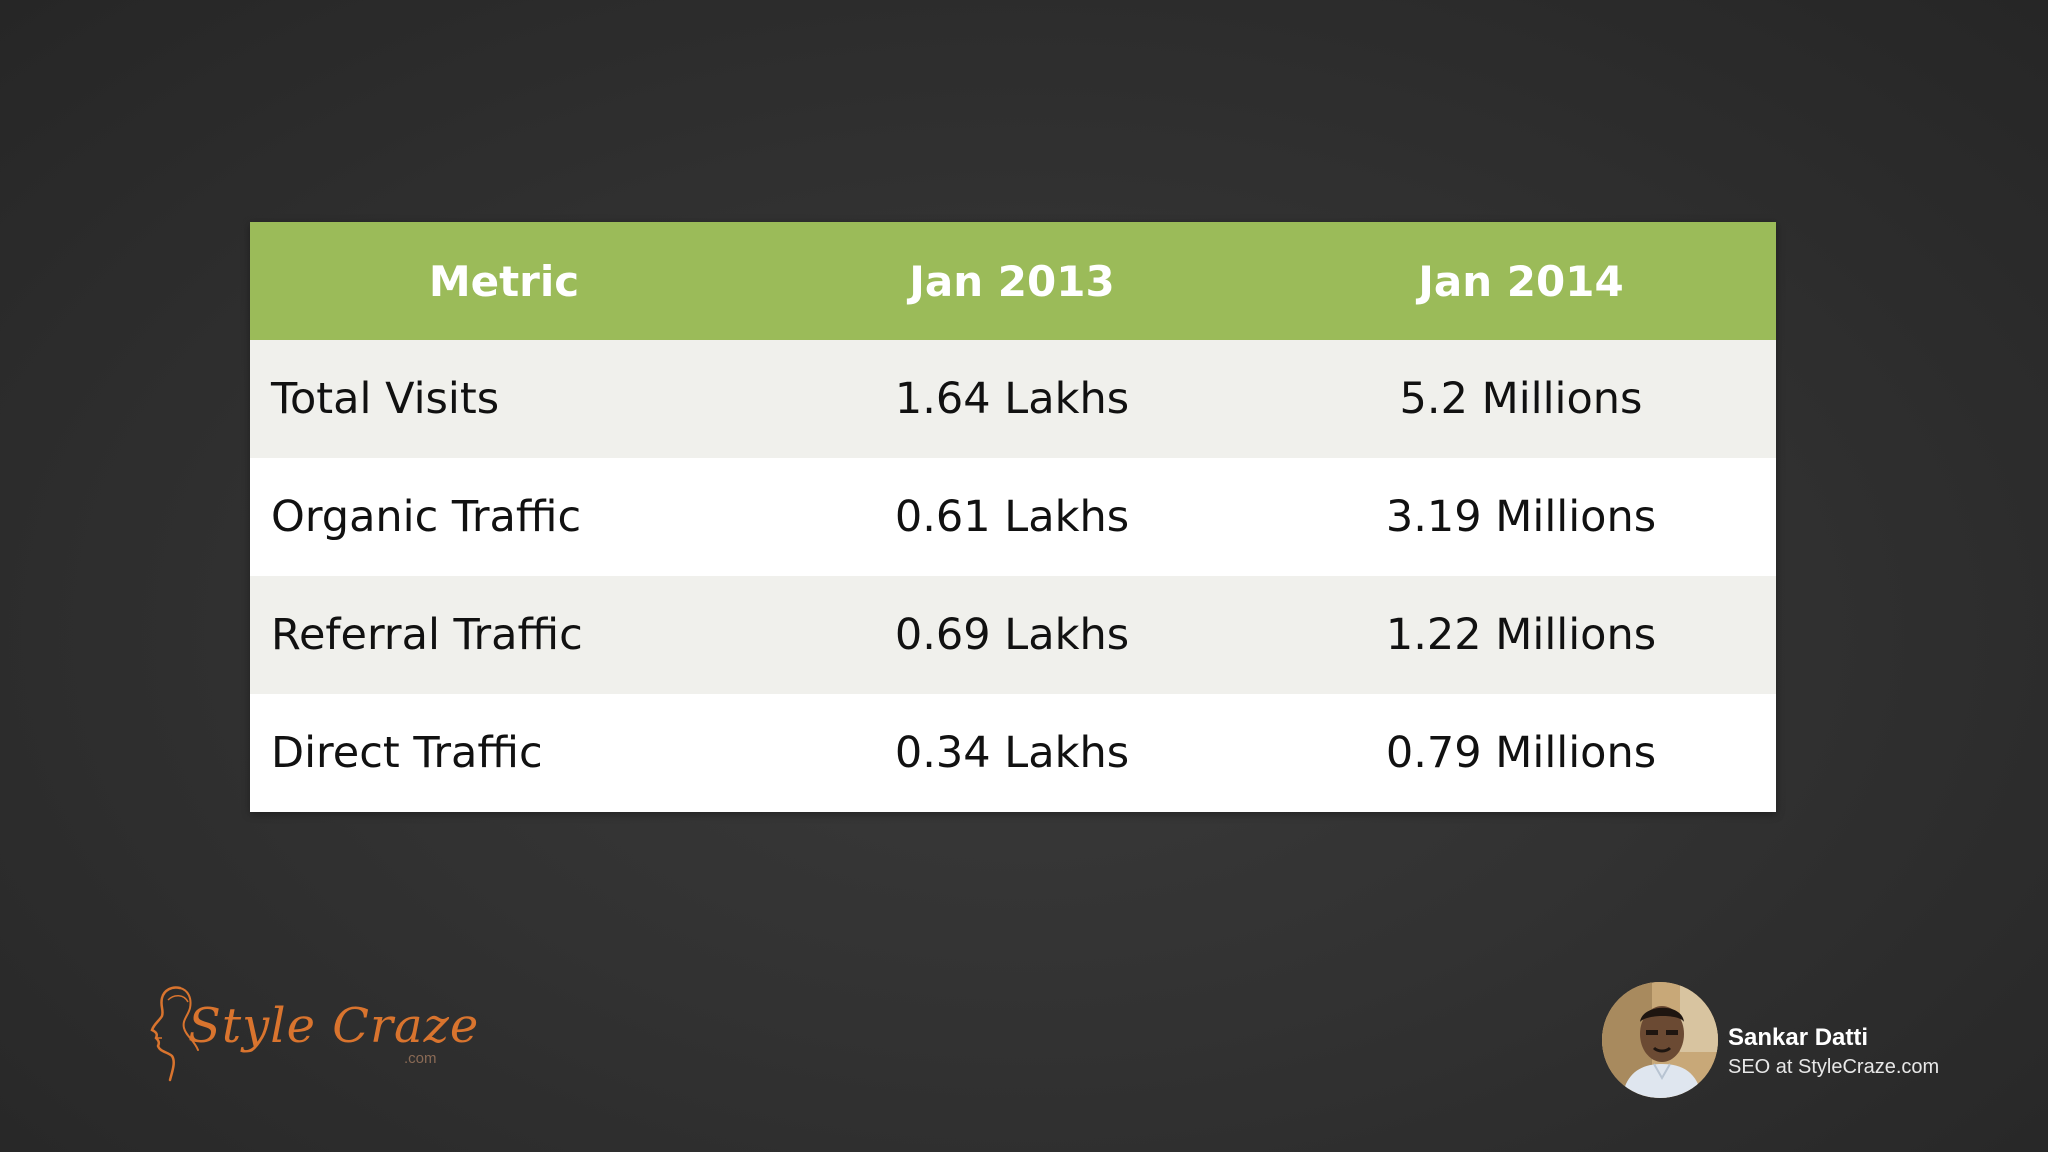 The image size is (2048, 1152). I want to click on jan-2014-cell: 1.22 Millions, so click(1521, 635).